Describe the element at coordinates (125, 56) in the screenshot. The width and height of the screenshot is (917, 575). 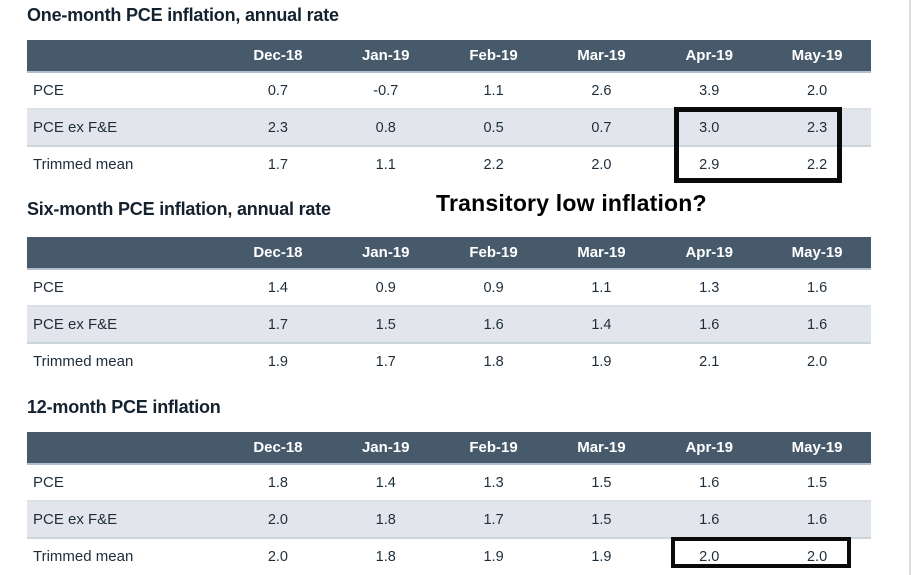
I see `corner-cell` at that location.